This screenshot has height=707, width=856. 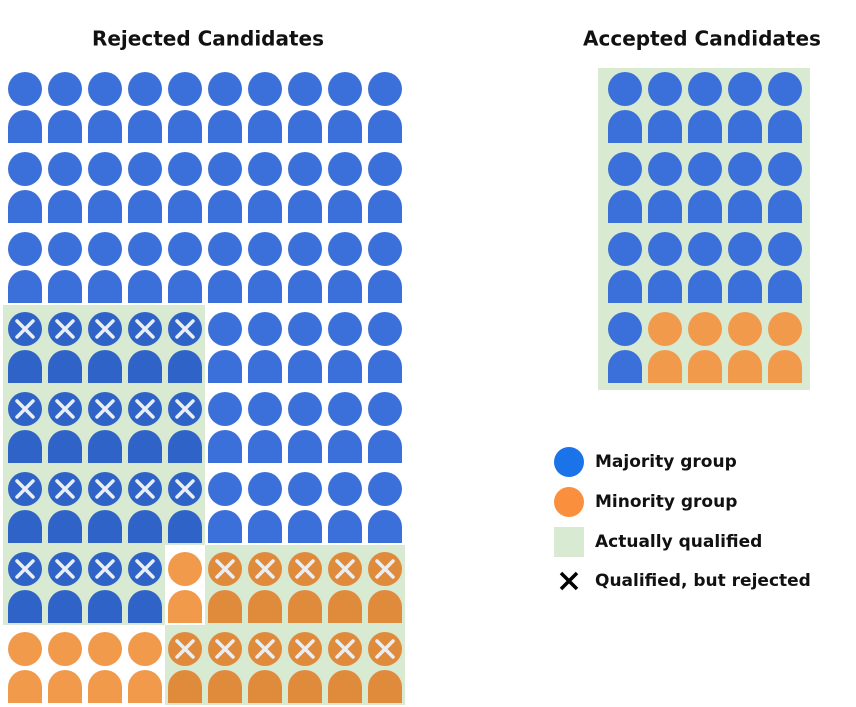 What do you see at coordinates (678, 542) in the screenshot?
I see `legend-label: Actually qualified` at bounding box center [678, 542].